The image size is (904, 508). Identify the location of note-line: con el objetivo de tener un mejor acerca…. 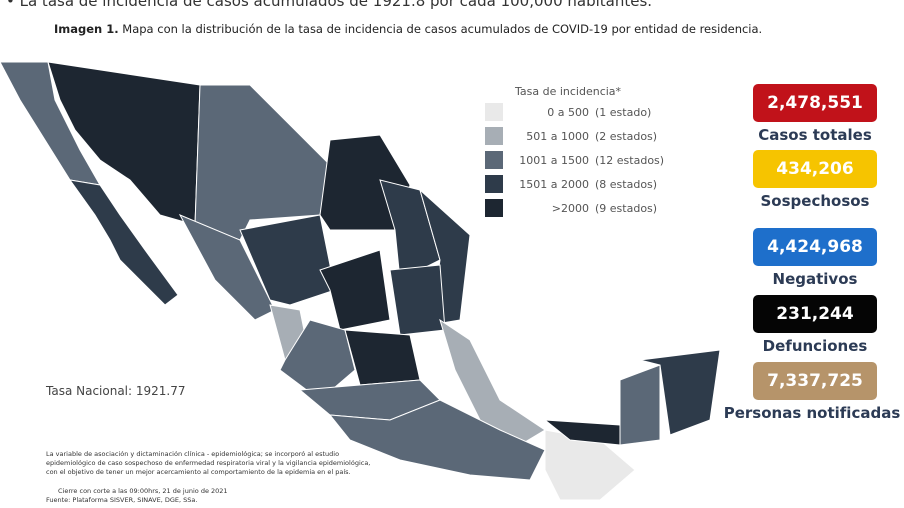
(198, 472).